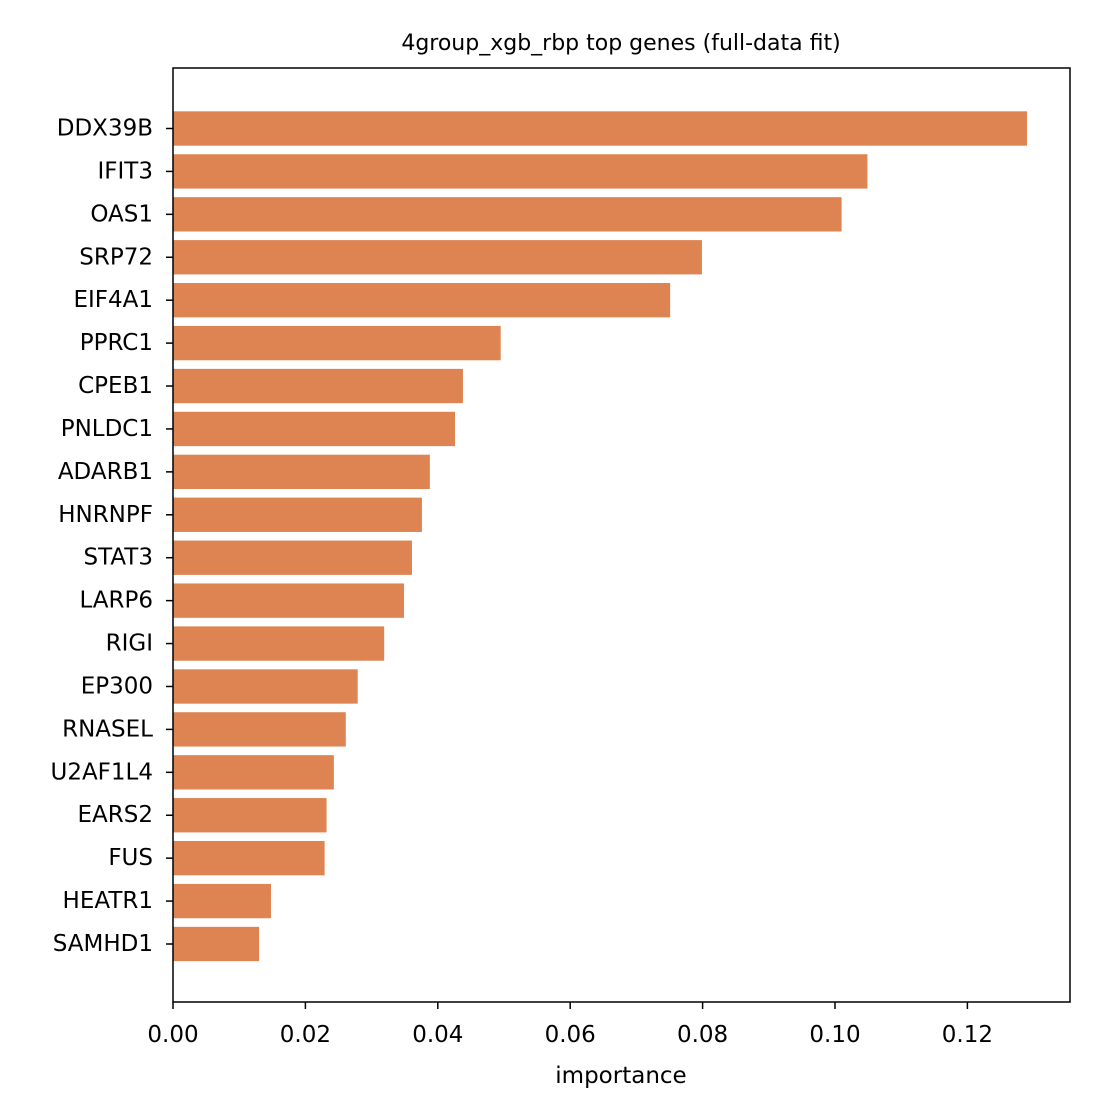 Image resolution: width=1100 pixels, height=1120 pixels. Describe the element at coordinates (113, 300) in the screenshot. I see `y-tick-label-eif4a1: EIF4A1` at that location.